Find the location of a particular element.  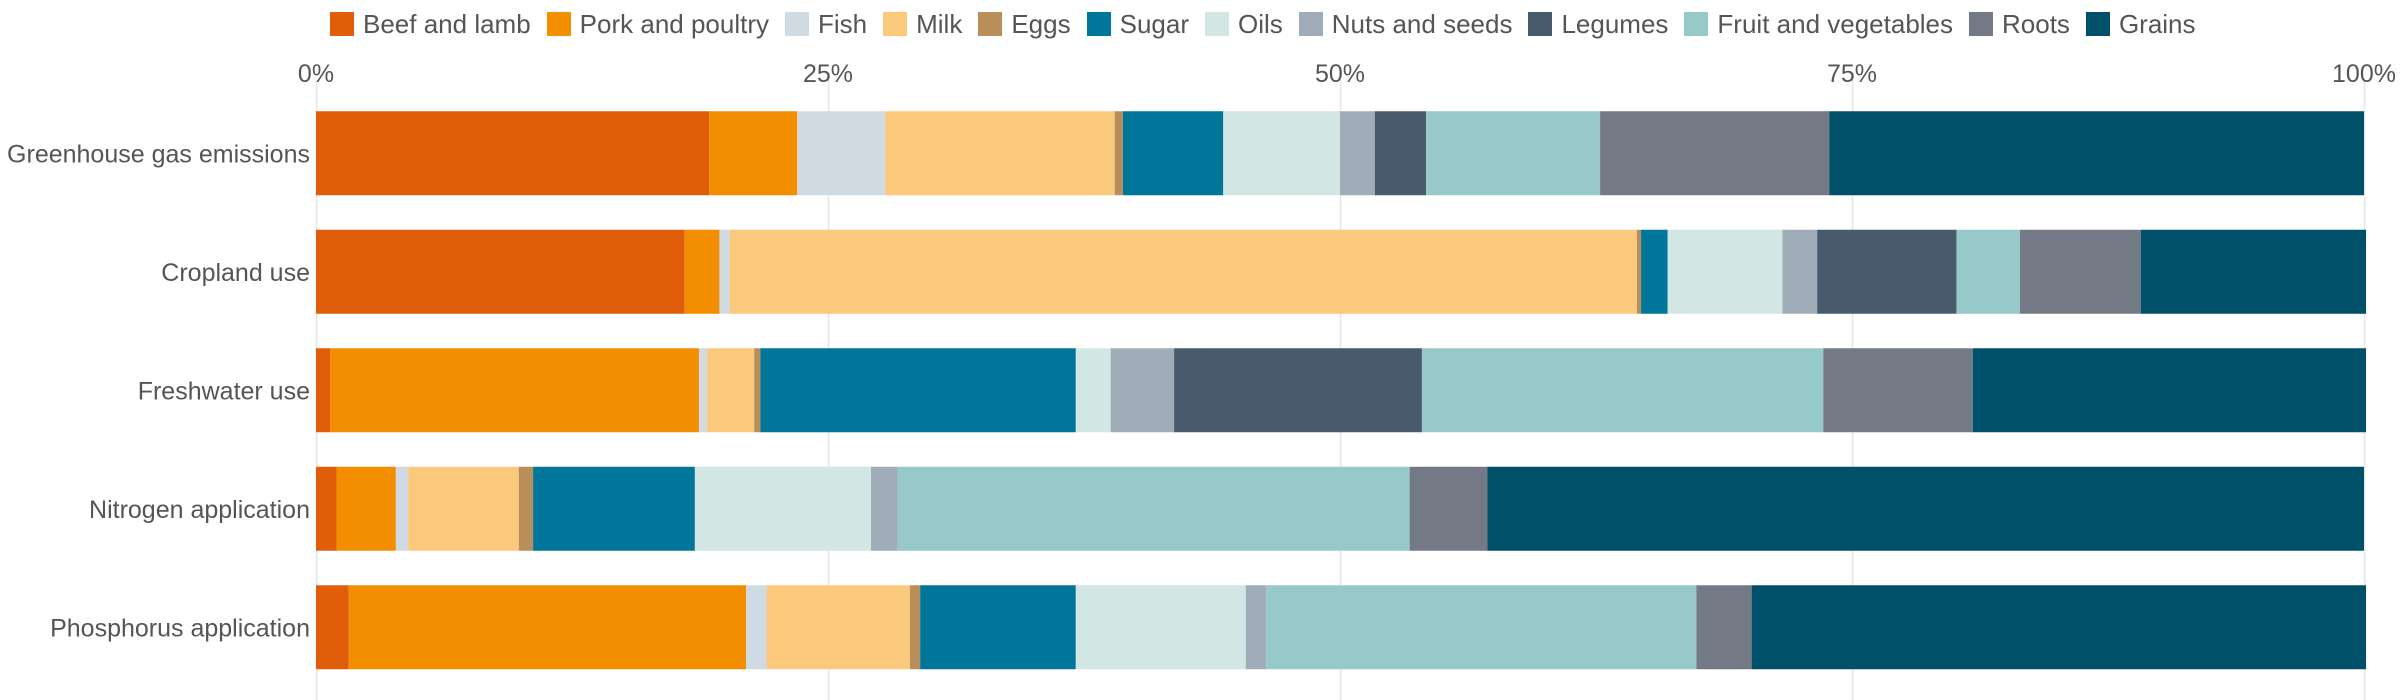

legend-label: Sugar is located at coordinates (1154, 23).